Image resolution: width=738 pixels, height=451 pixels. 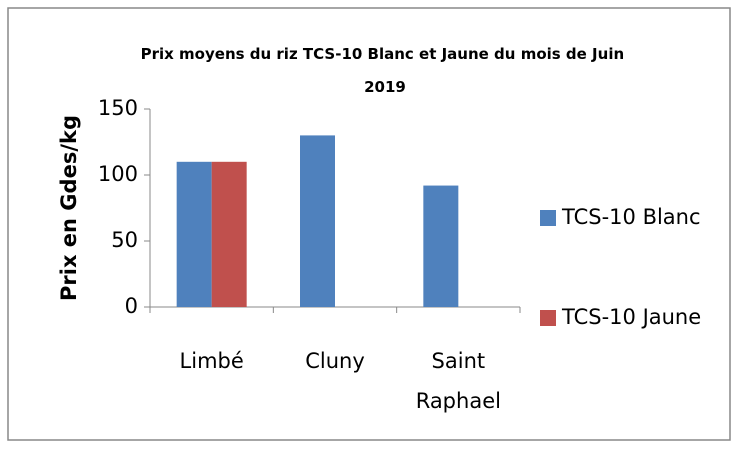 What do you see at coordinates (212, 361) in the screenshot?
I see `x-tick-label: Limbé` at bounding box center [212, 361].